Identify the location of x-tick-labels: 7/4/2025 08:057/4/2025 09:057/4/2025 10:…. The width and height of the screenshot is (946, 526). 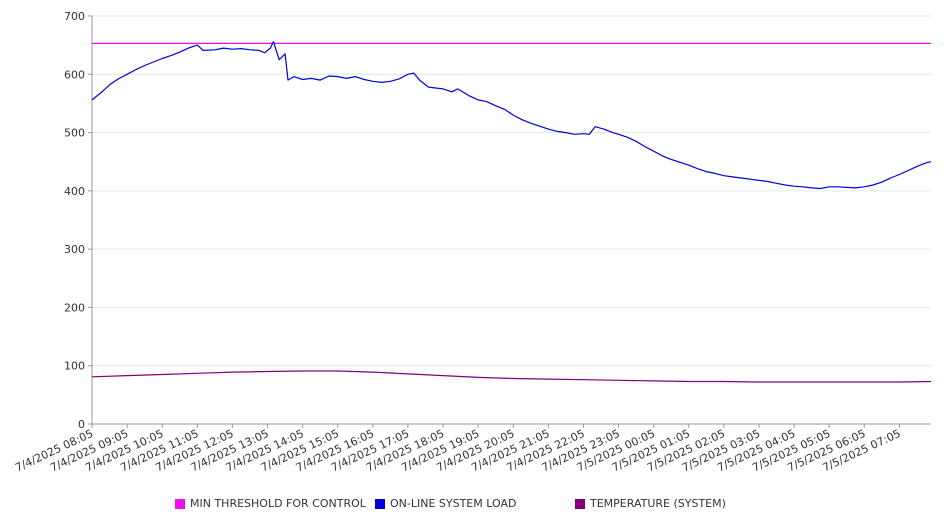
(458, 451).